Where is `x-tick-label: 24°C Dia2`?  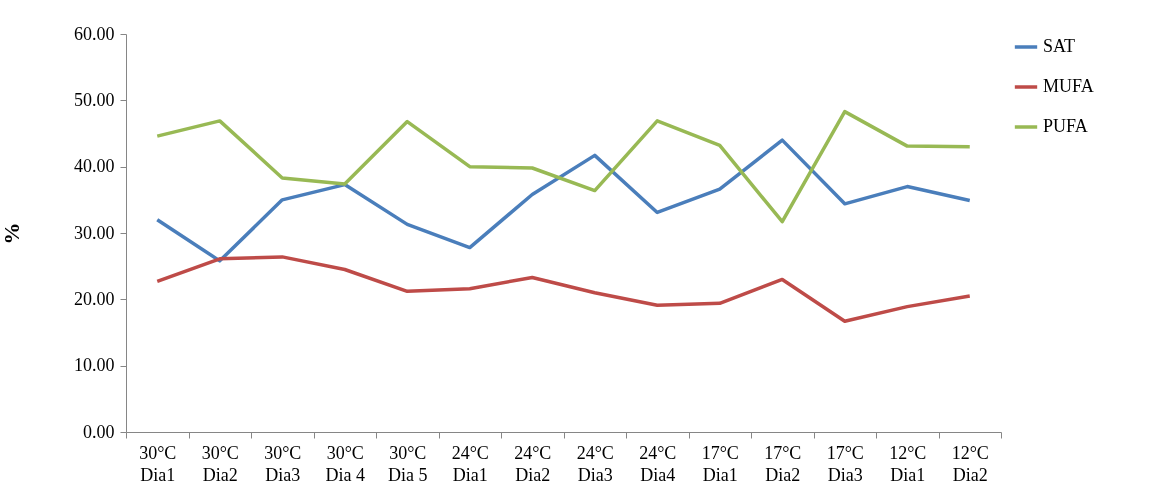
x-tick-label: 24°C Dia2 is located at coordinates (533, 463).